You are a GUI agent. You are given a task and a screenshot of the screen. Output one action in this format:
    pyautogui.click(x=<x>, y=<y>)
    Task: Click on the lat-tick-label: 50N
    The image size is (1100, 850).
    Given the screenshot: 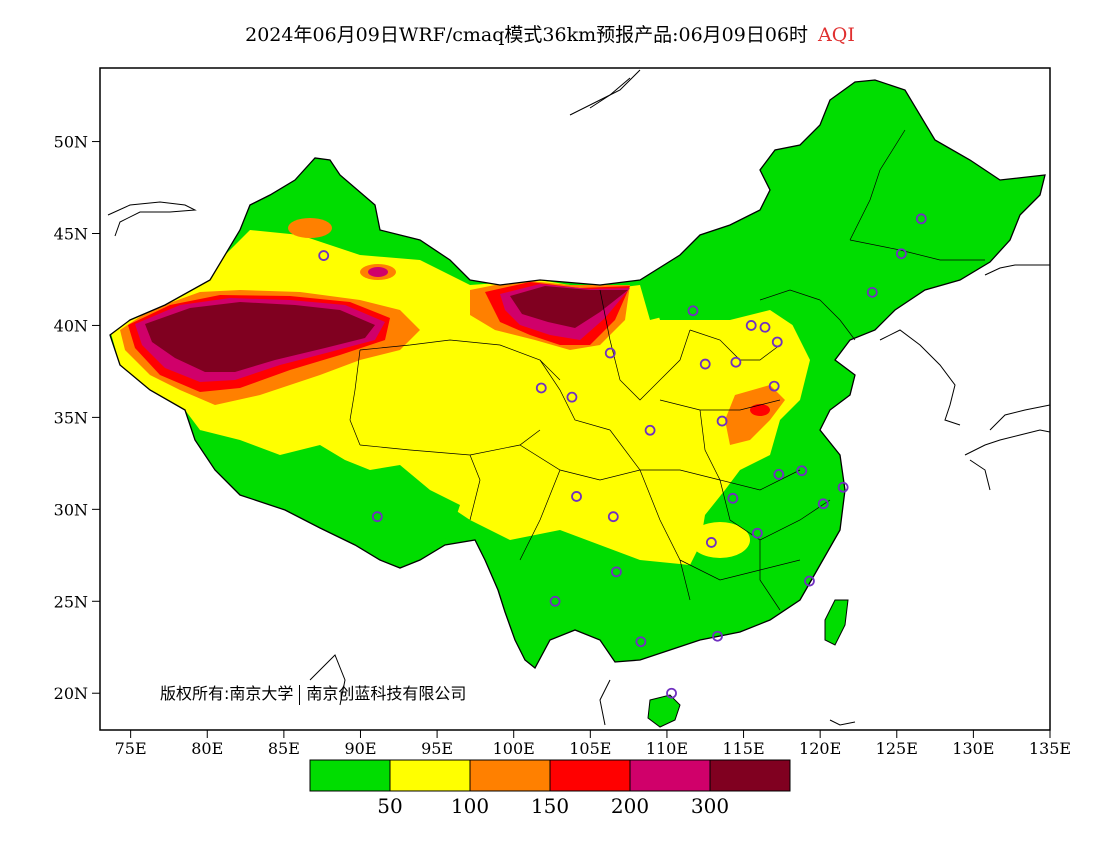 What is the action you would take?
    pyautogui.click(x=71, y=142)
    